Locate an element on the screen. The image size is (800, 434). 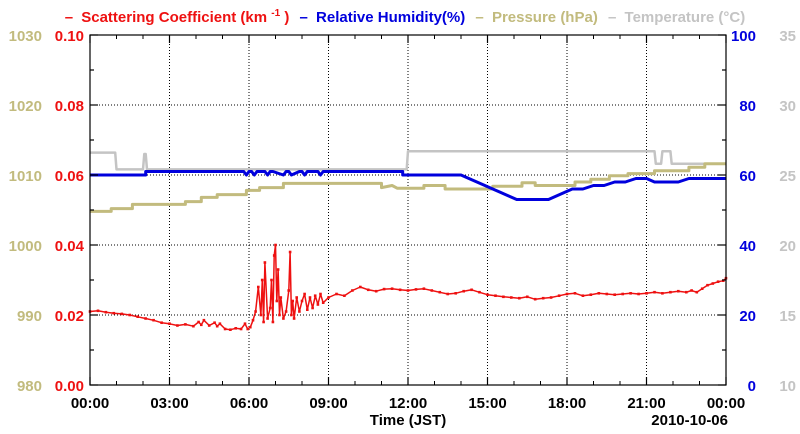
x-tick-label: 12:00 is located at coordinates (408, 403).